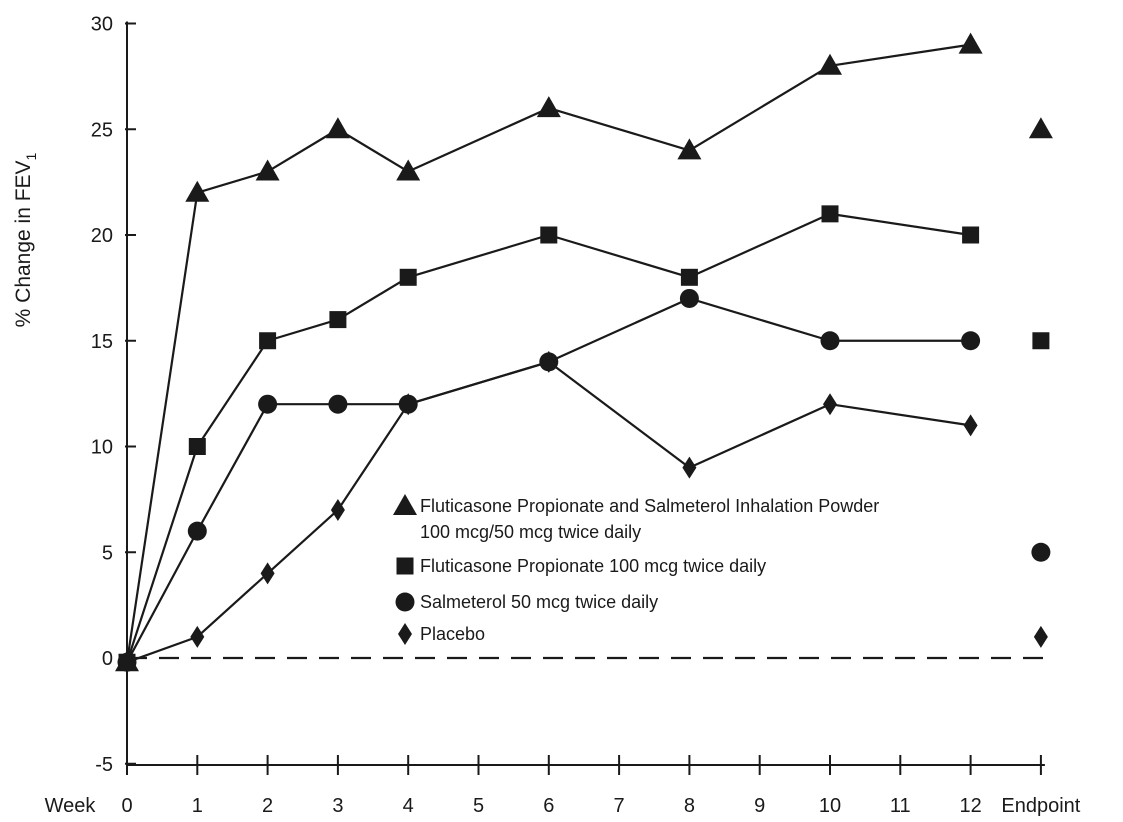 The height and width of the screenshot is (822, 1123). What do you see at coordinates (104, 765) in the screenshot?
I see `y-tick-label: -5` at bounding box center [104, 765].